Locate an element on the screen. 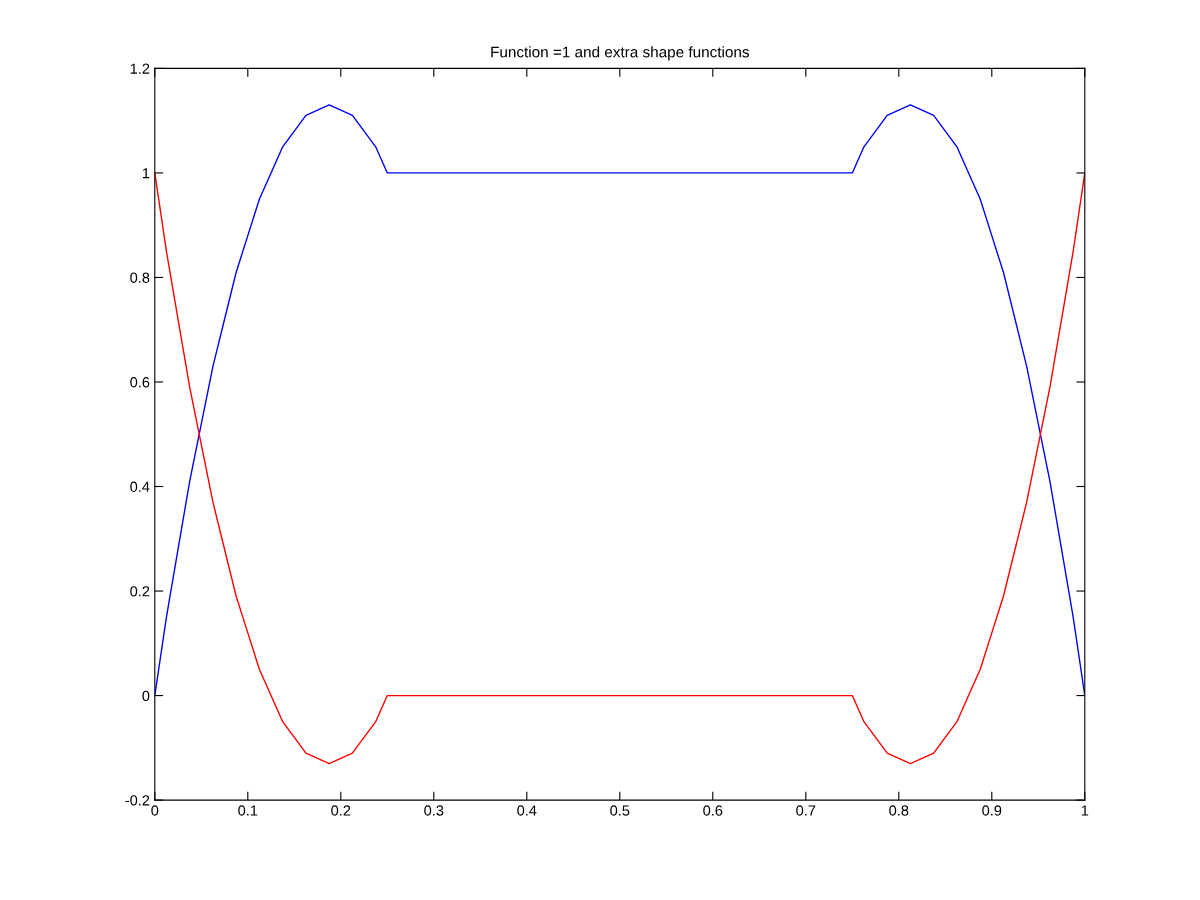 Image resolution: width=1200 pixels, height=900 pixels. x-tick-label: 0.2 is located at coordinates (341, 810).